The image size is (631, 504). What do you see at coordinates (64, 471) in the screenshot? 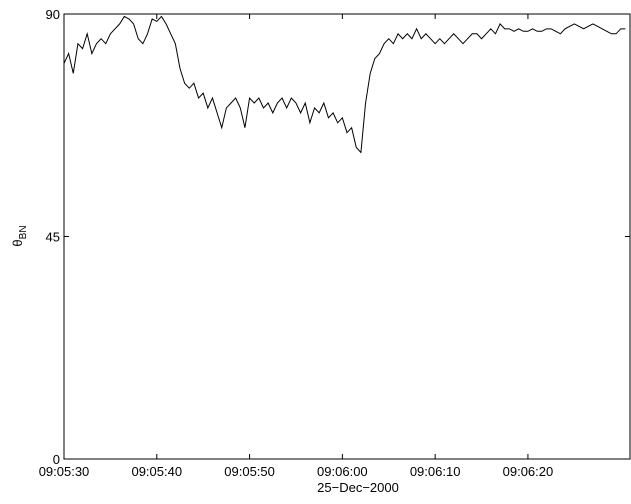
I see `x-tick-label: 09:05:30` at bounding box center [64, 471].